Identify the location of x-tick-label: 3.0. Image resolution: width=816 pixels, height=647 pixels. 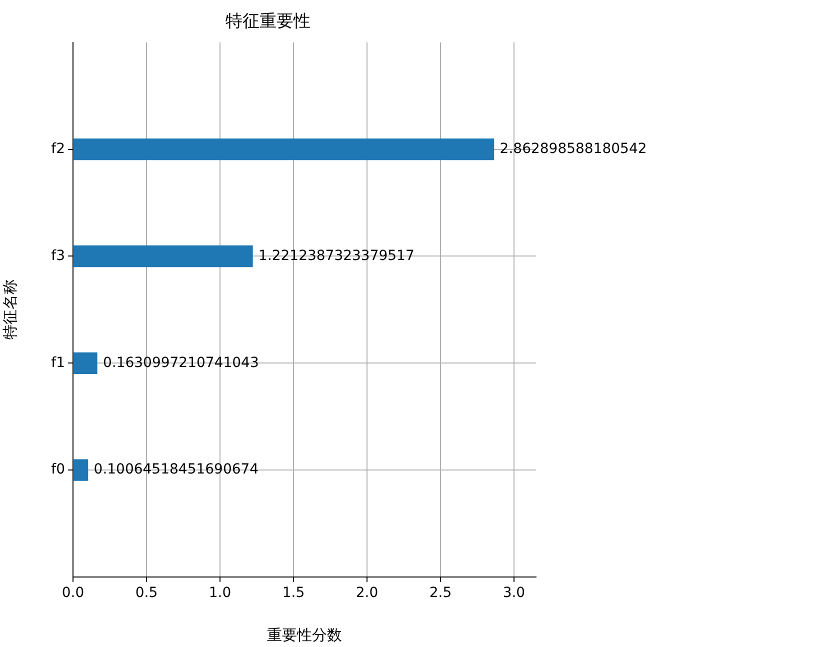
(514, 593).